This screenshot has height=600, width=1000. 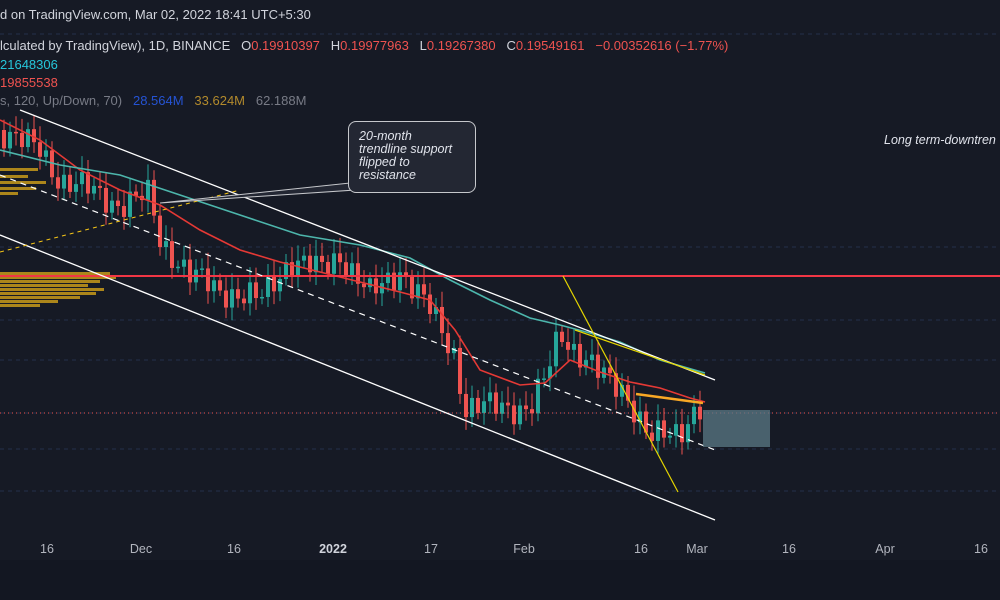 What do you see at coordinates (219, 100) in the screenshot?
I see `volume-down-value: 33.624M` at bounding box center [219, 100].